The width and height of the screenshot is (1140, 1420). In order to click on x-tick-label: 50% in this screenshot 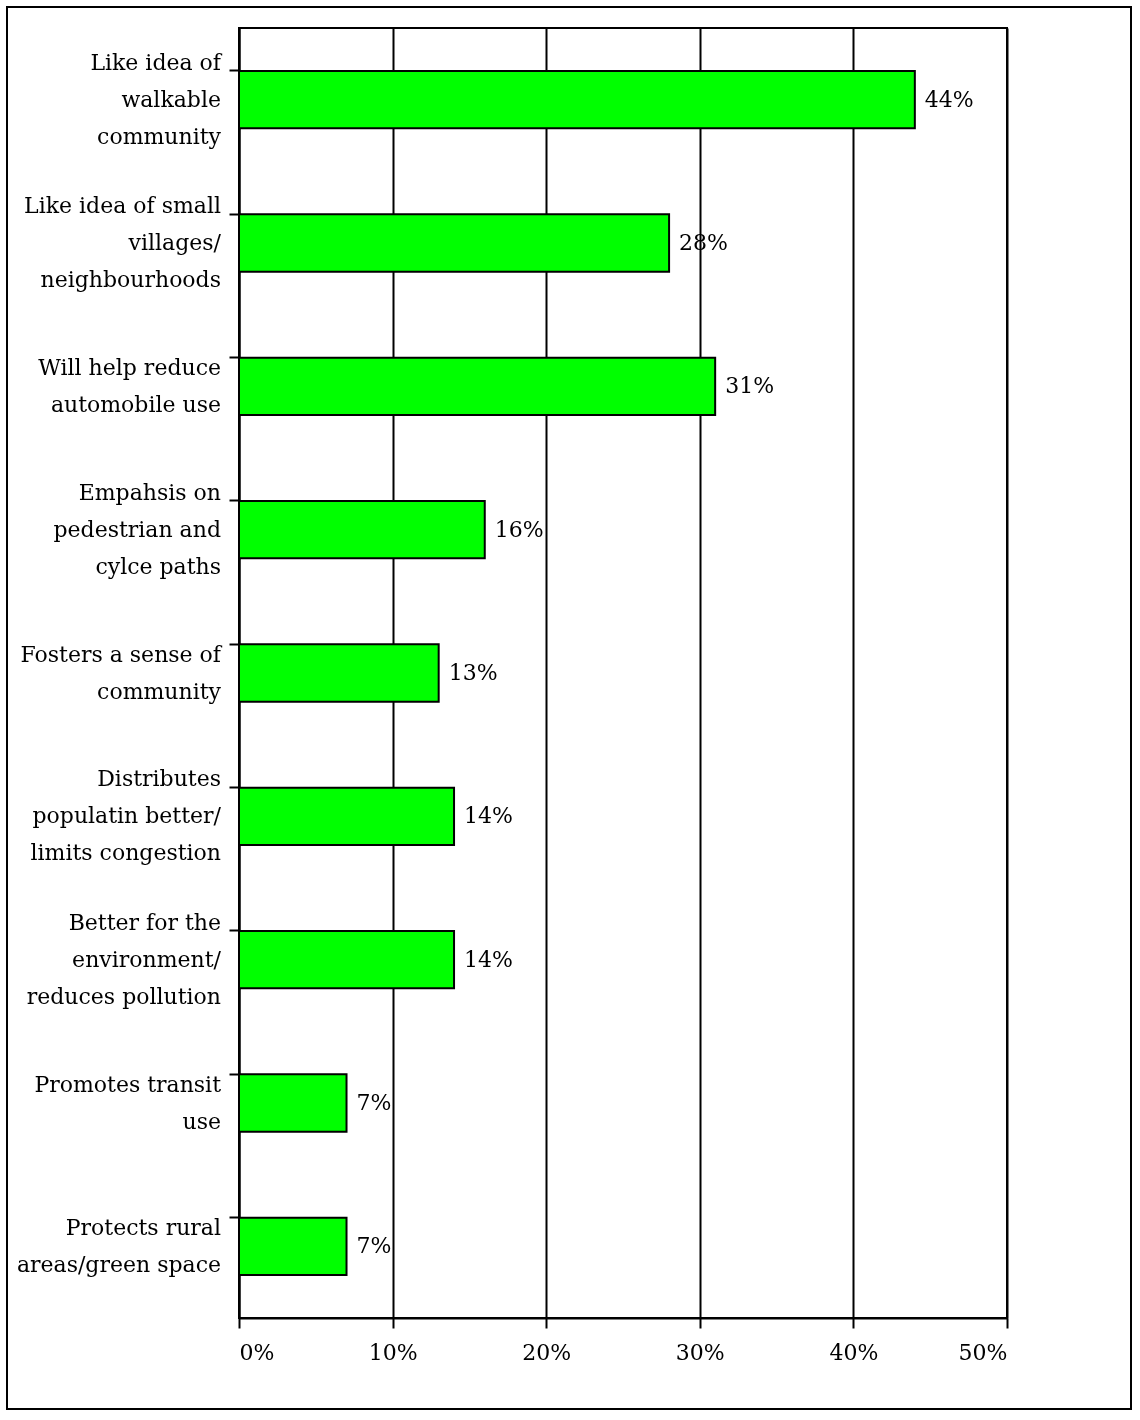, I will do `click(983, 1352)`.